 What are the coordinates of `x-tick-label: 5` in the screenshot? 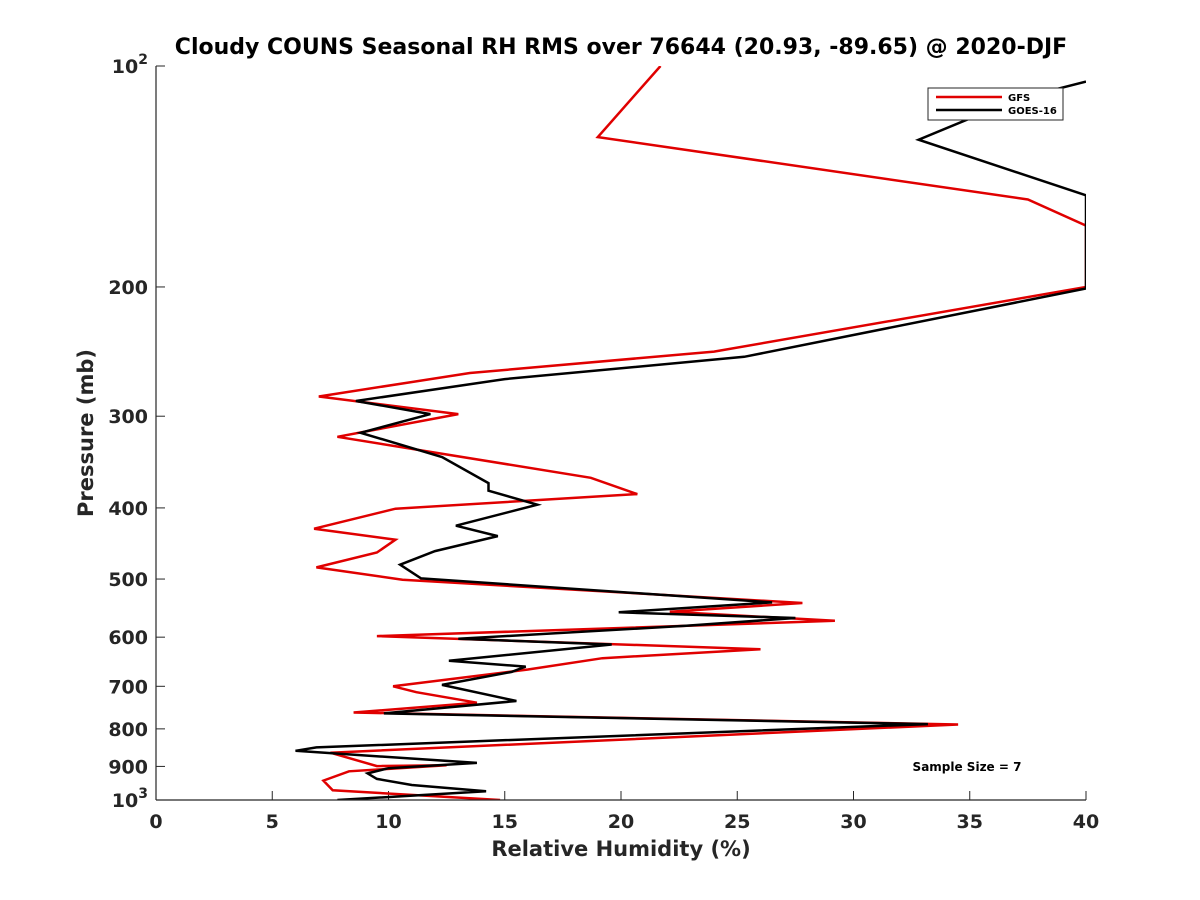 It's located at (272, 822).